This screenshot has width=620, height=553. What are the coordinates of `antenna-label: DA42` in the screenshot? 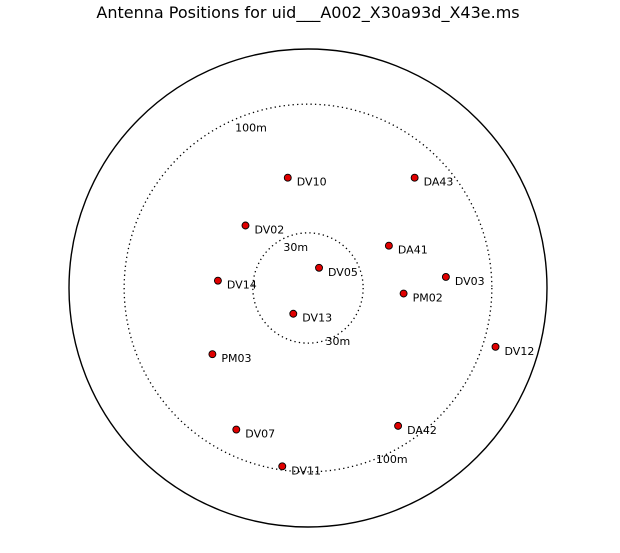 It's located at (422, 430).